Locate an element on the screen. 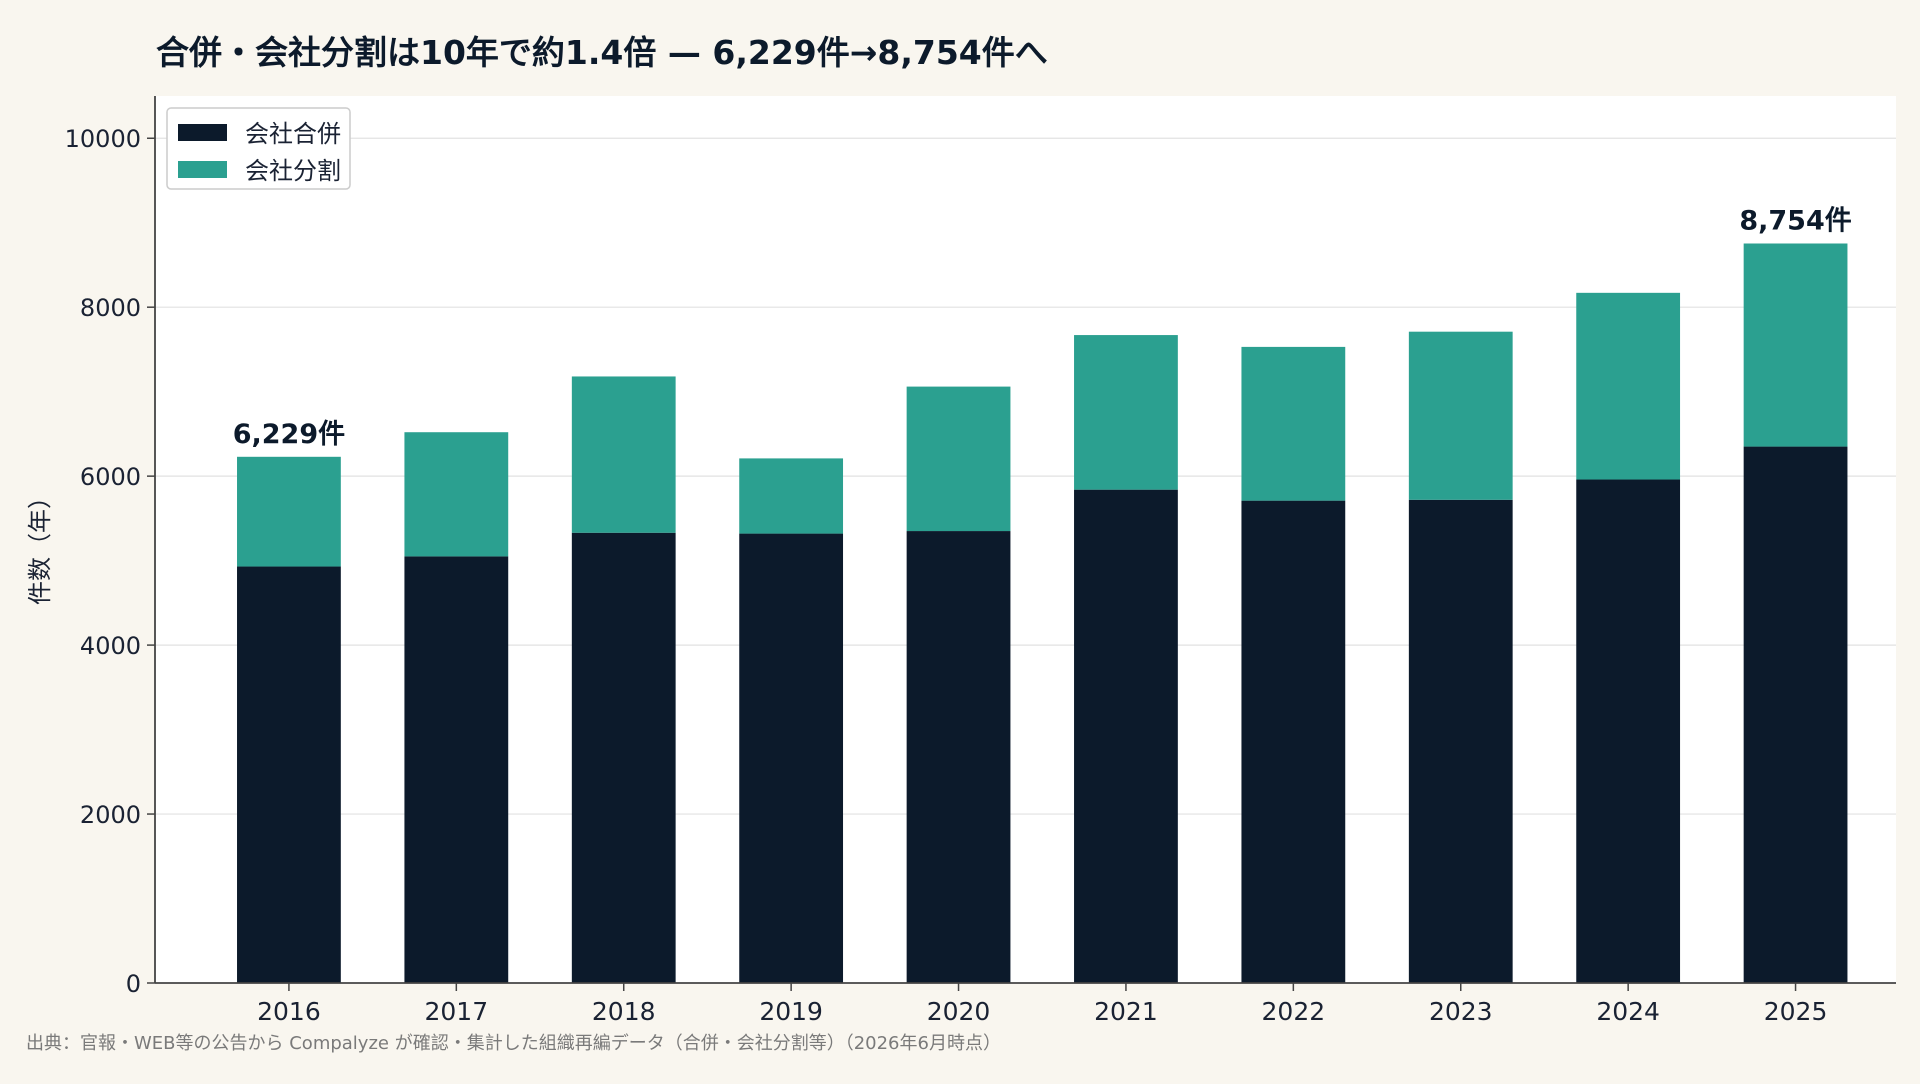  total-annotation: 6,229件 is located at coordinates (289, 434).